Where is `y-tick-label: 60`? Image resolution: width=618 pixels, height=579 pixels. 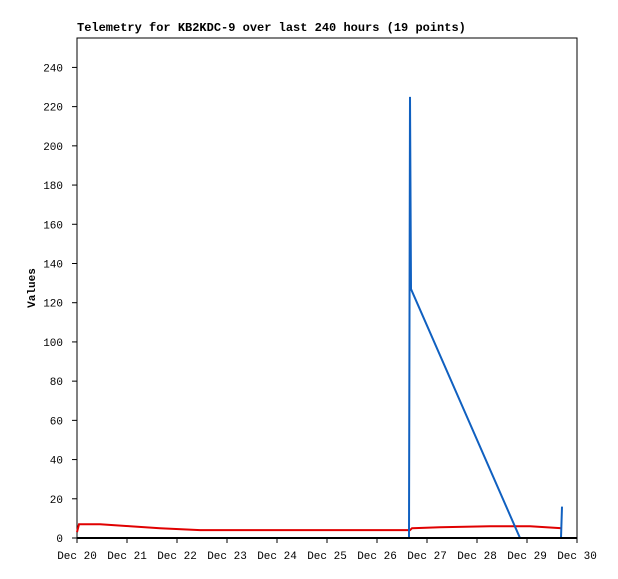 y-tick-label: 60 is located at coordinates (56, 422).